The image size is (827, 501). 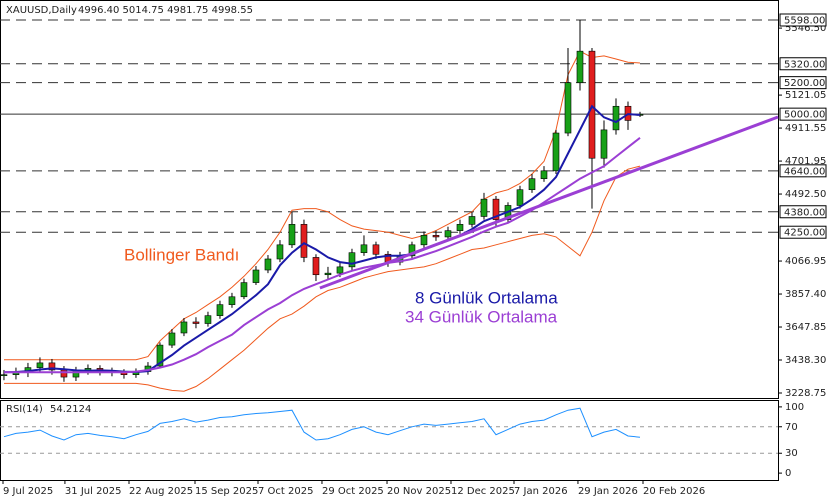 What do you see at coordinates (794, 407) in the screenshot?
I see `y-tick-label: 100` at bounding box center [794, 407].